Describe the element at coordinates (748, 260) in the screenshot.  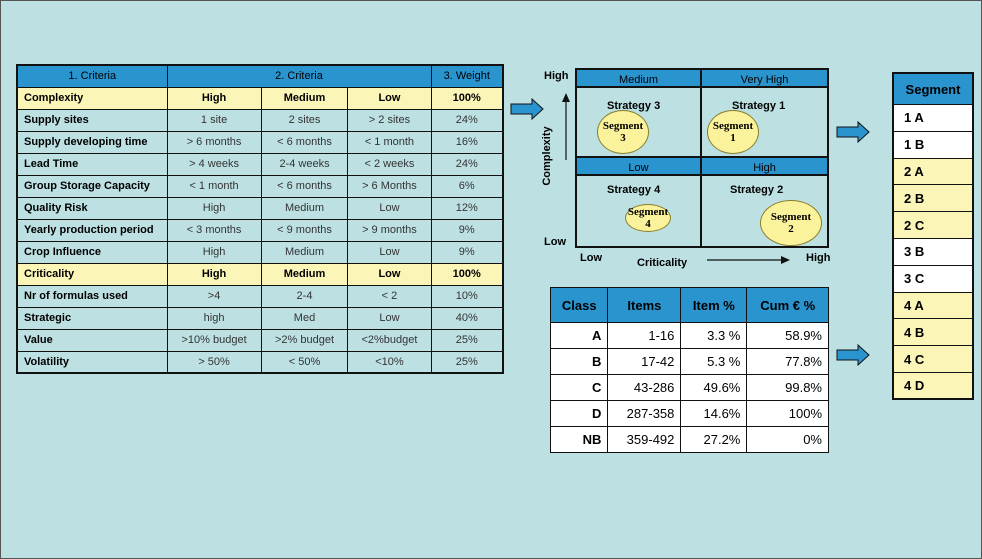
I see `x-axis-arrow-icon` at that location.